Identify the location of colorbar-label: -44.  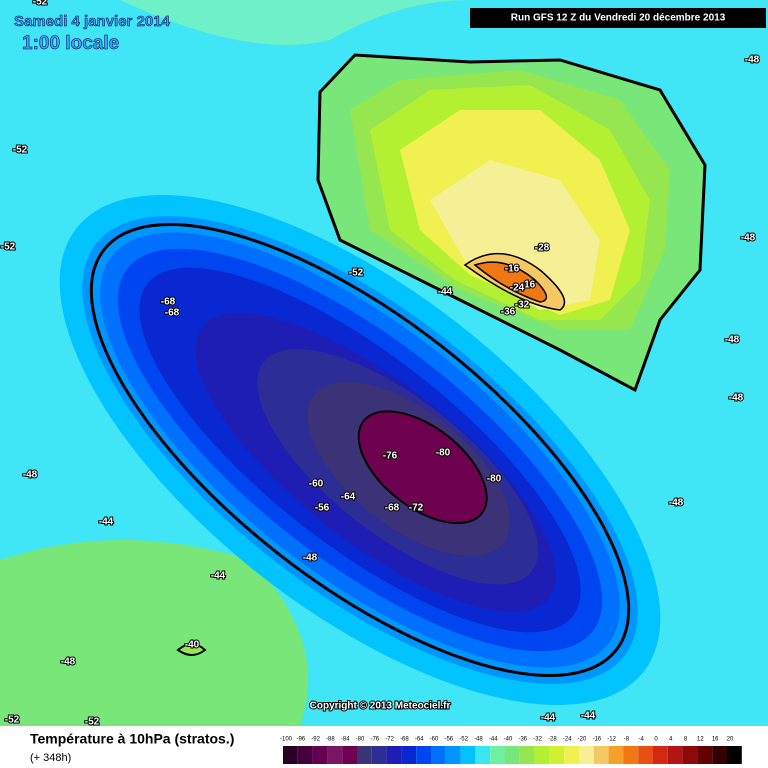
(493, 740).